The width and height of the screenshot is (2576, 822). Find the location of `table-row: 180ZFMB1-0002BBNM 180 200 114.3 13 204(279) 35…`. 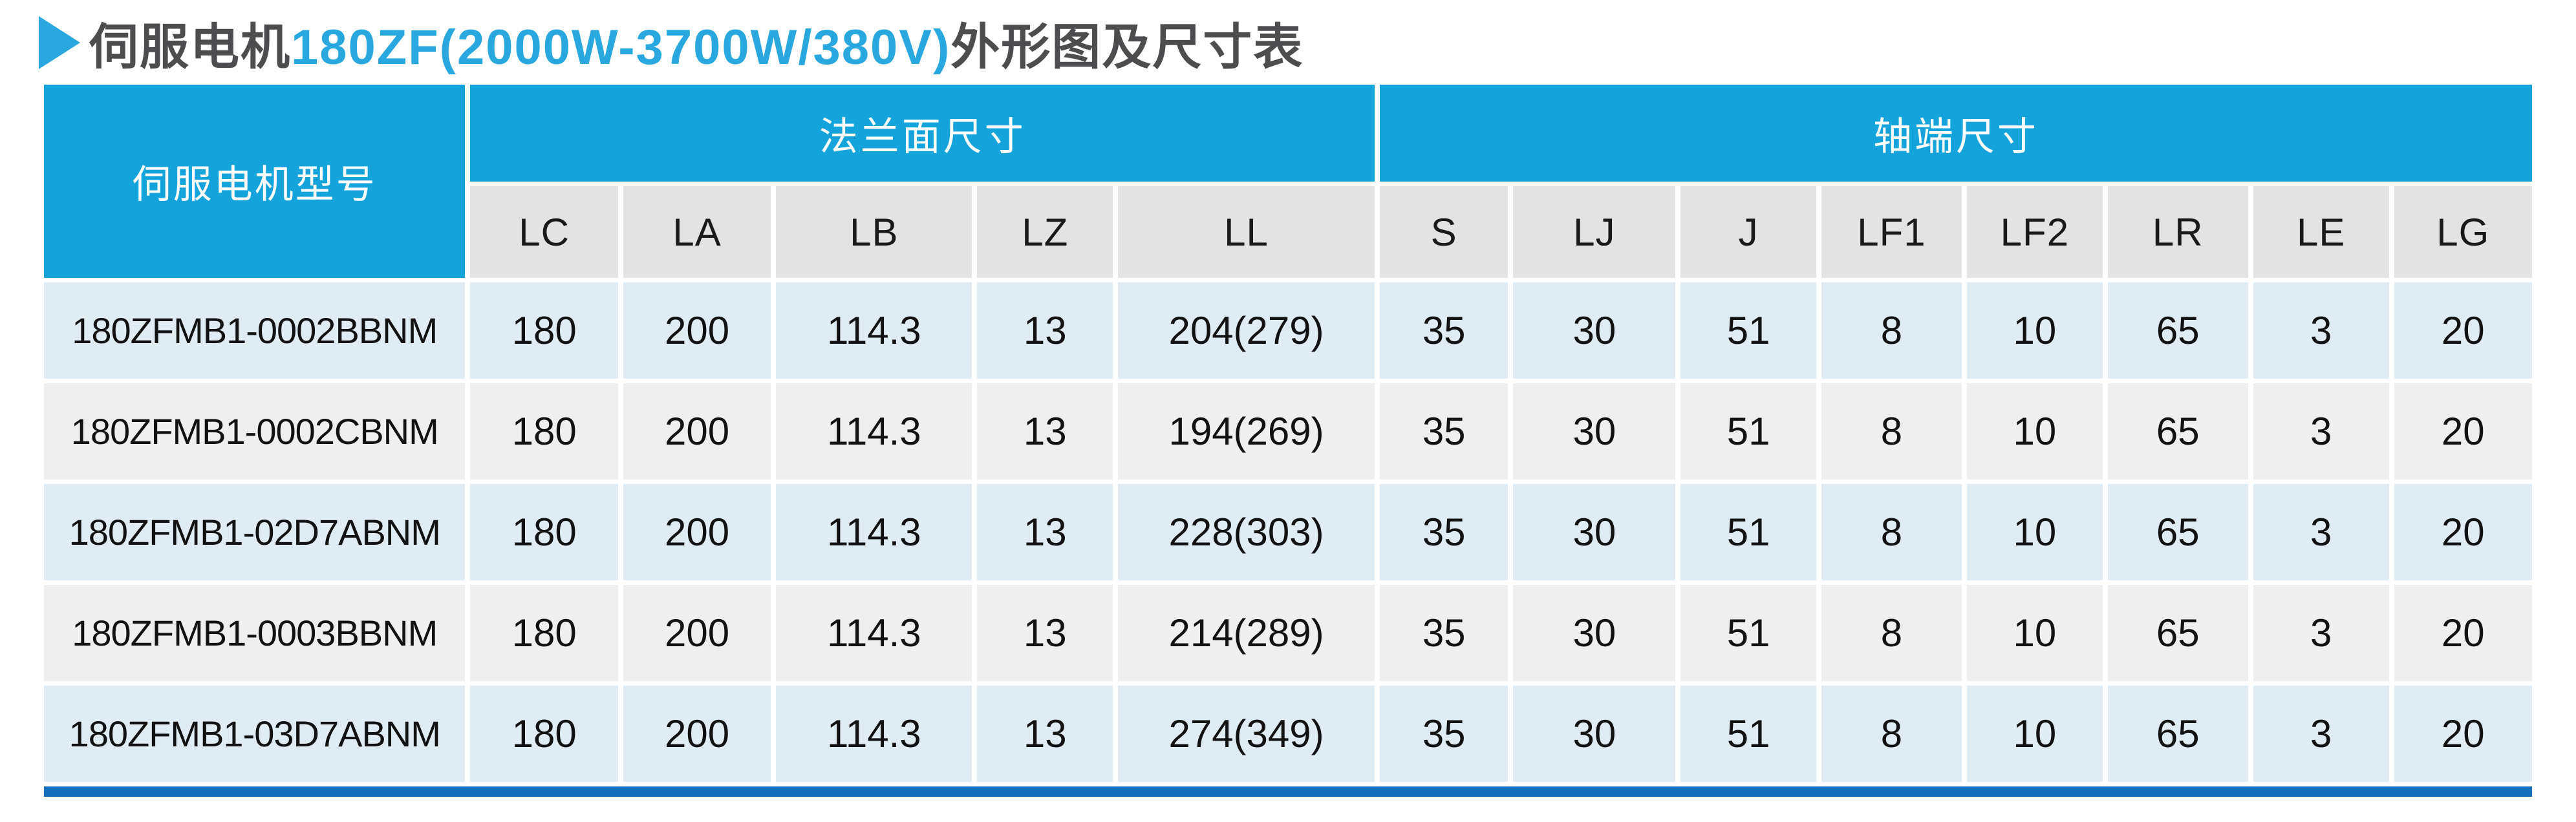

table-row: 180ZFMB1-0002BBNM 180 200 114.3 13 204(279) 35… is located at coordinates (1288, 331).